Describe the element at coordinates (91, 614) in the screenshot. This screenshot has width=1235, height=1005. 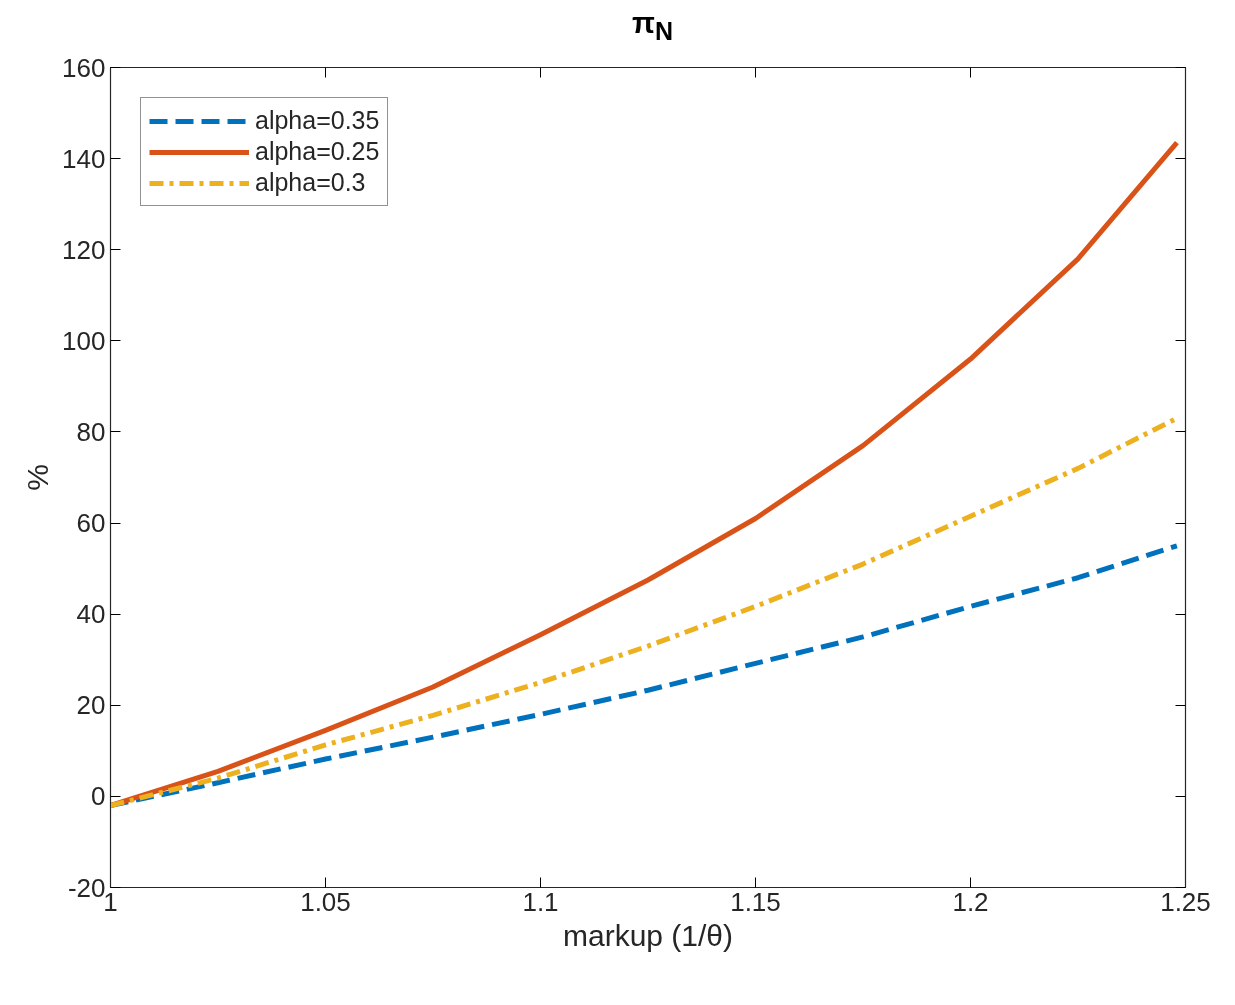
I see `y-tick-label: 40` at that location.